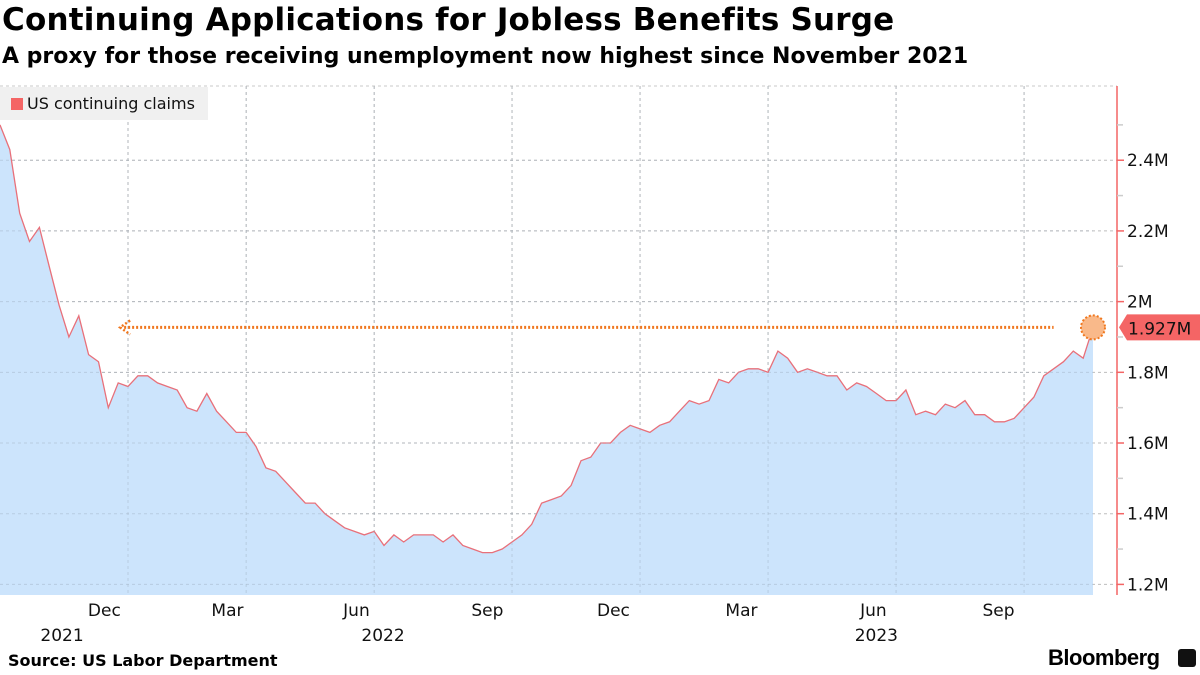 The image size is (1200, 675). I want to click on y-tick-label: 1.6M, so click(1148, 444).